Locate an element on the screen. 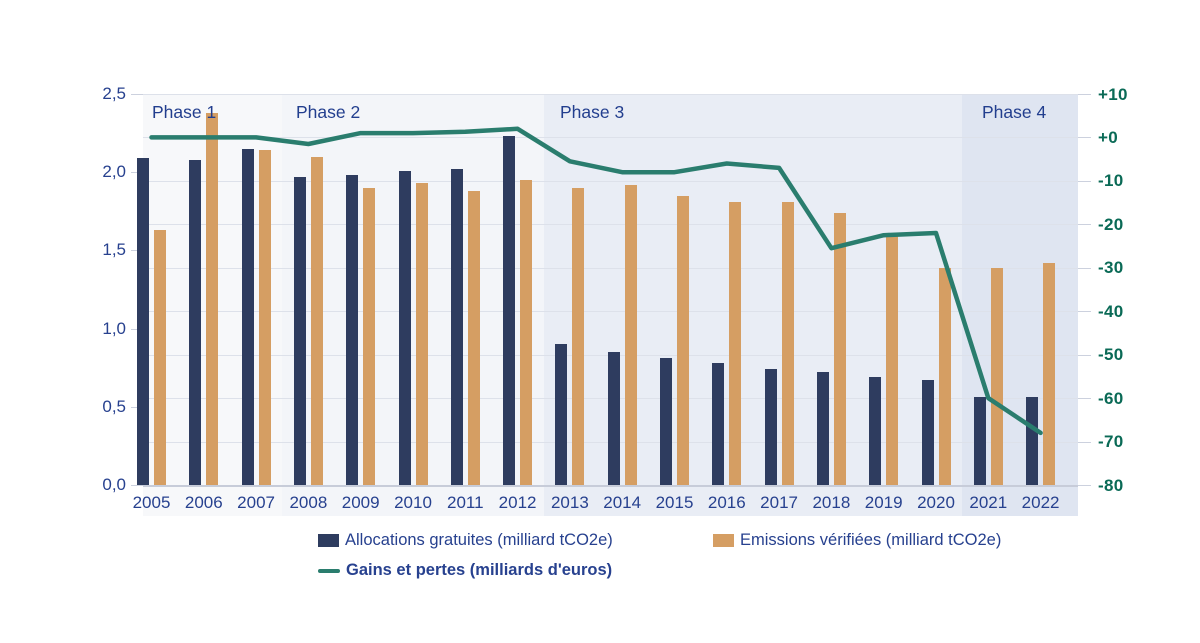 The height and width of the screenshot is (643, 1200). x-axis-label-2021: 2021 is located at coordinates (988, 502).